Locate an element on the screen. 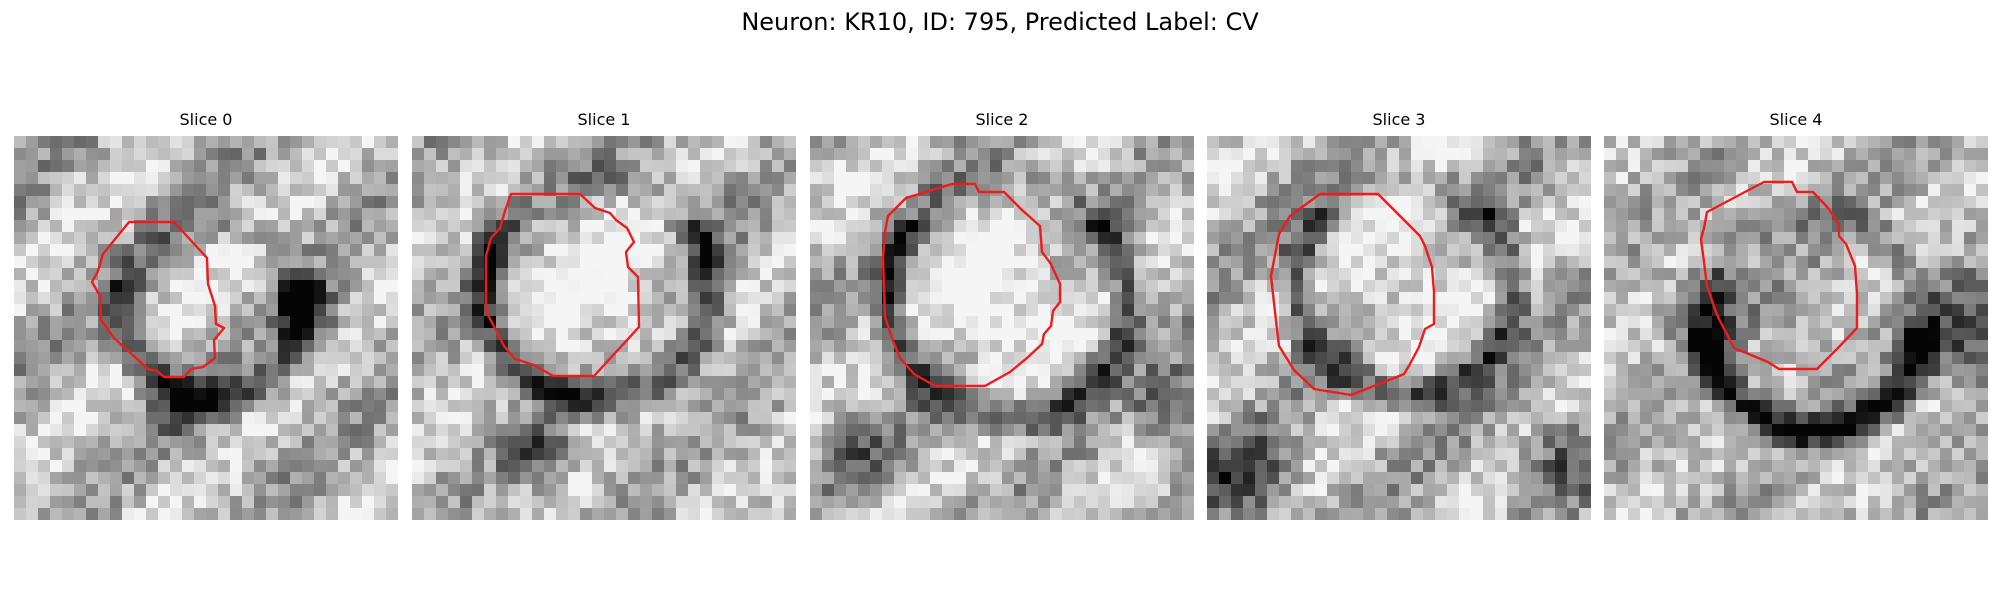  slice-panel-4: Slice 4 is located at coordinates (1796, 315).